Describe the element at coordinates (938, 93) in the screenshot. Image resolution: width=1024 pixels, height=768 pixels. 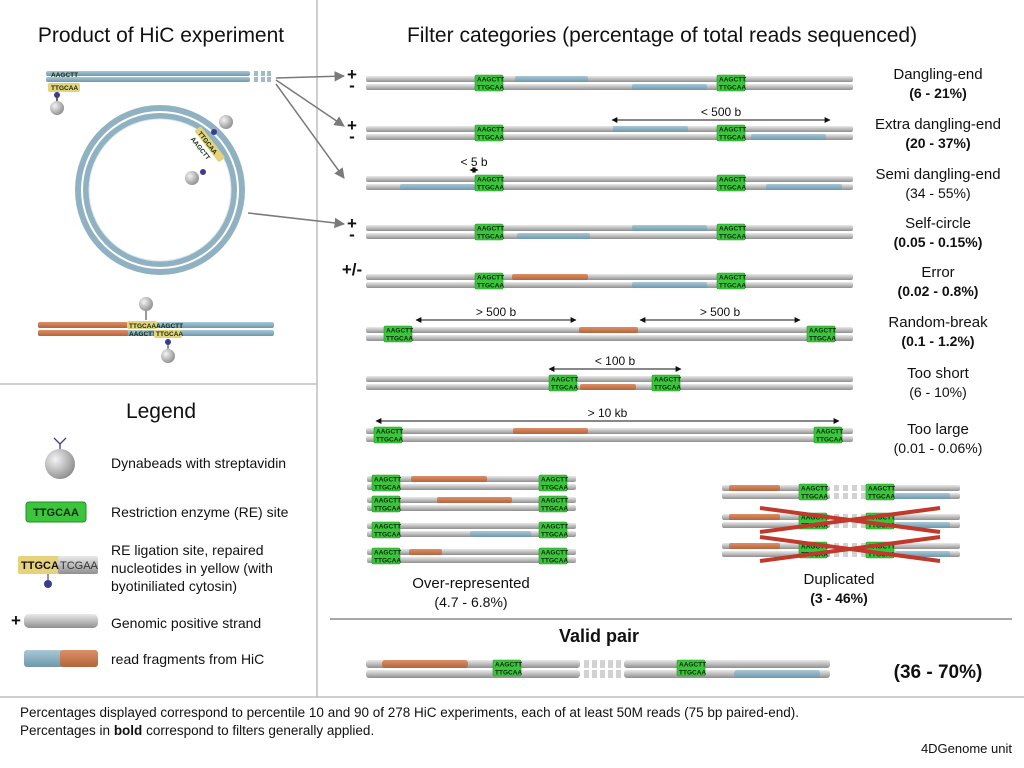
I see `category-percentage: (6 - 21%)` at that location.